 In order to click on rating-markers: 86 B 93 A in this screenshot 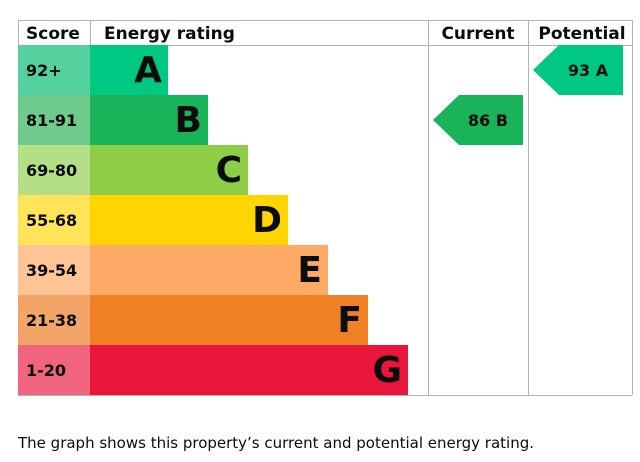, I will do `click(528, 95)`.